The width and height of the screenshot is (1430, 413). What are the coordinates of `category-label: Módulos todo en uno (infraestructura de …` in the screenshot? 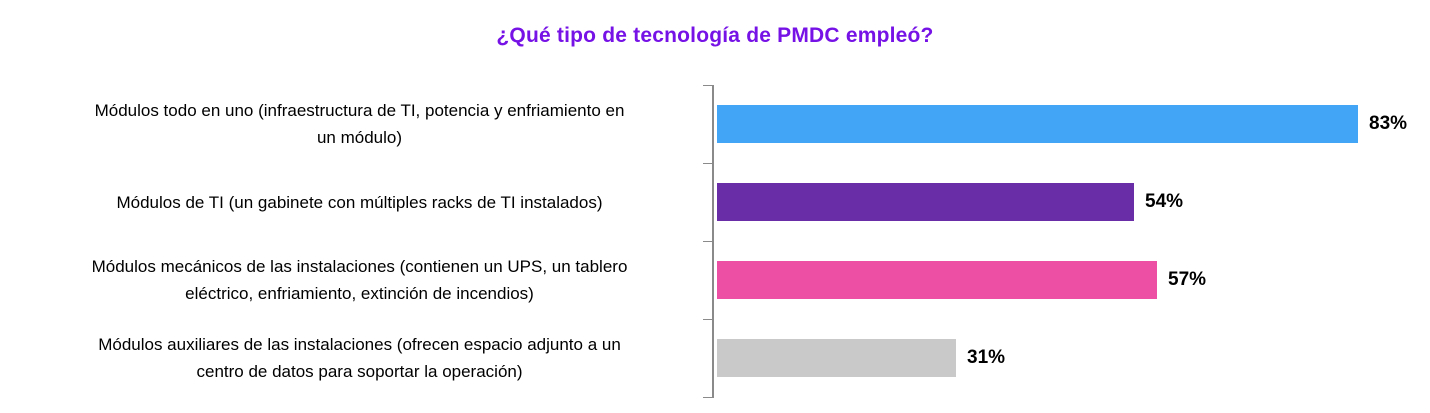 It's located at (359, 124).